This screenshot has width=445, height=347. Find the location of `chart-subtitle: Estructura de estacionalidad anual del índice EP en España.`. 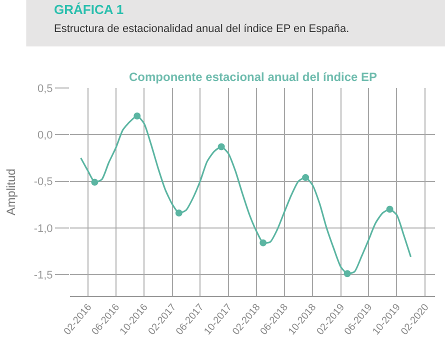

chart-subtitle: Estructura de estacionalidad anual del índice EP en España. is located at coordinates (202, 29).